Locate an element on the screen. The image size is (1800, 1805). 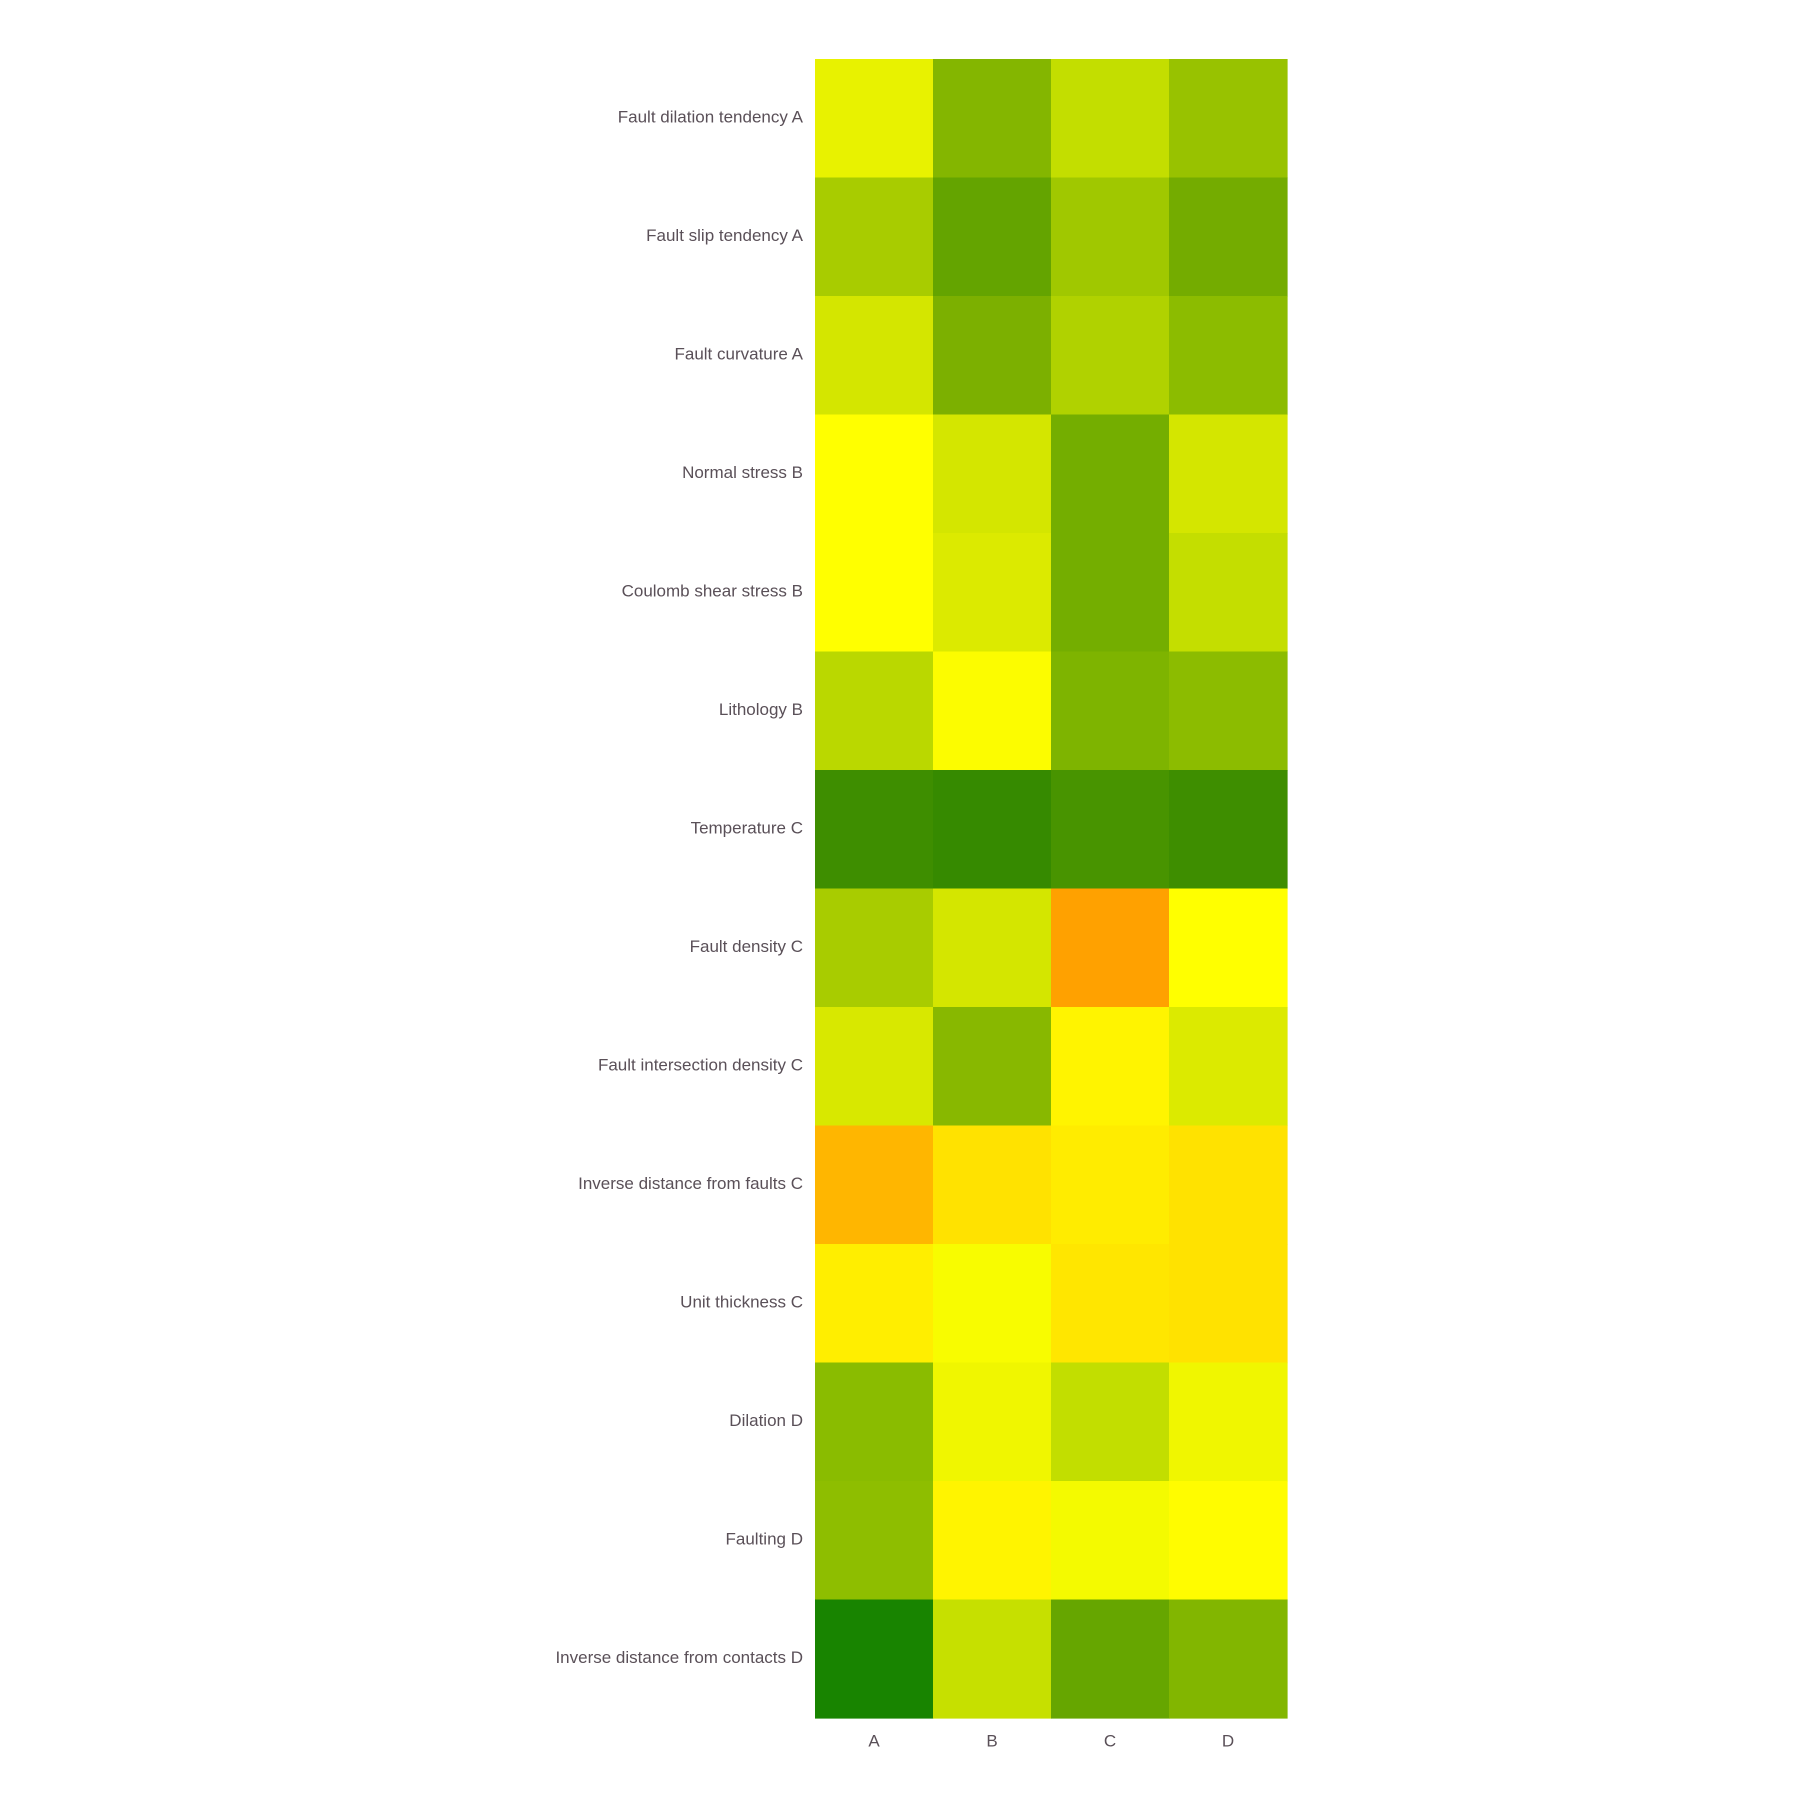
row-label: Temperature C is located at coordinates (747, 828).